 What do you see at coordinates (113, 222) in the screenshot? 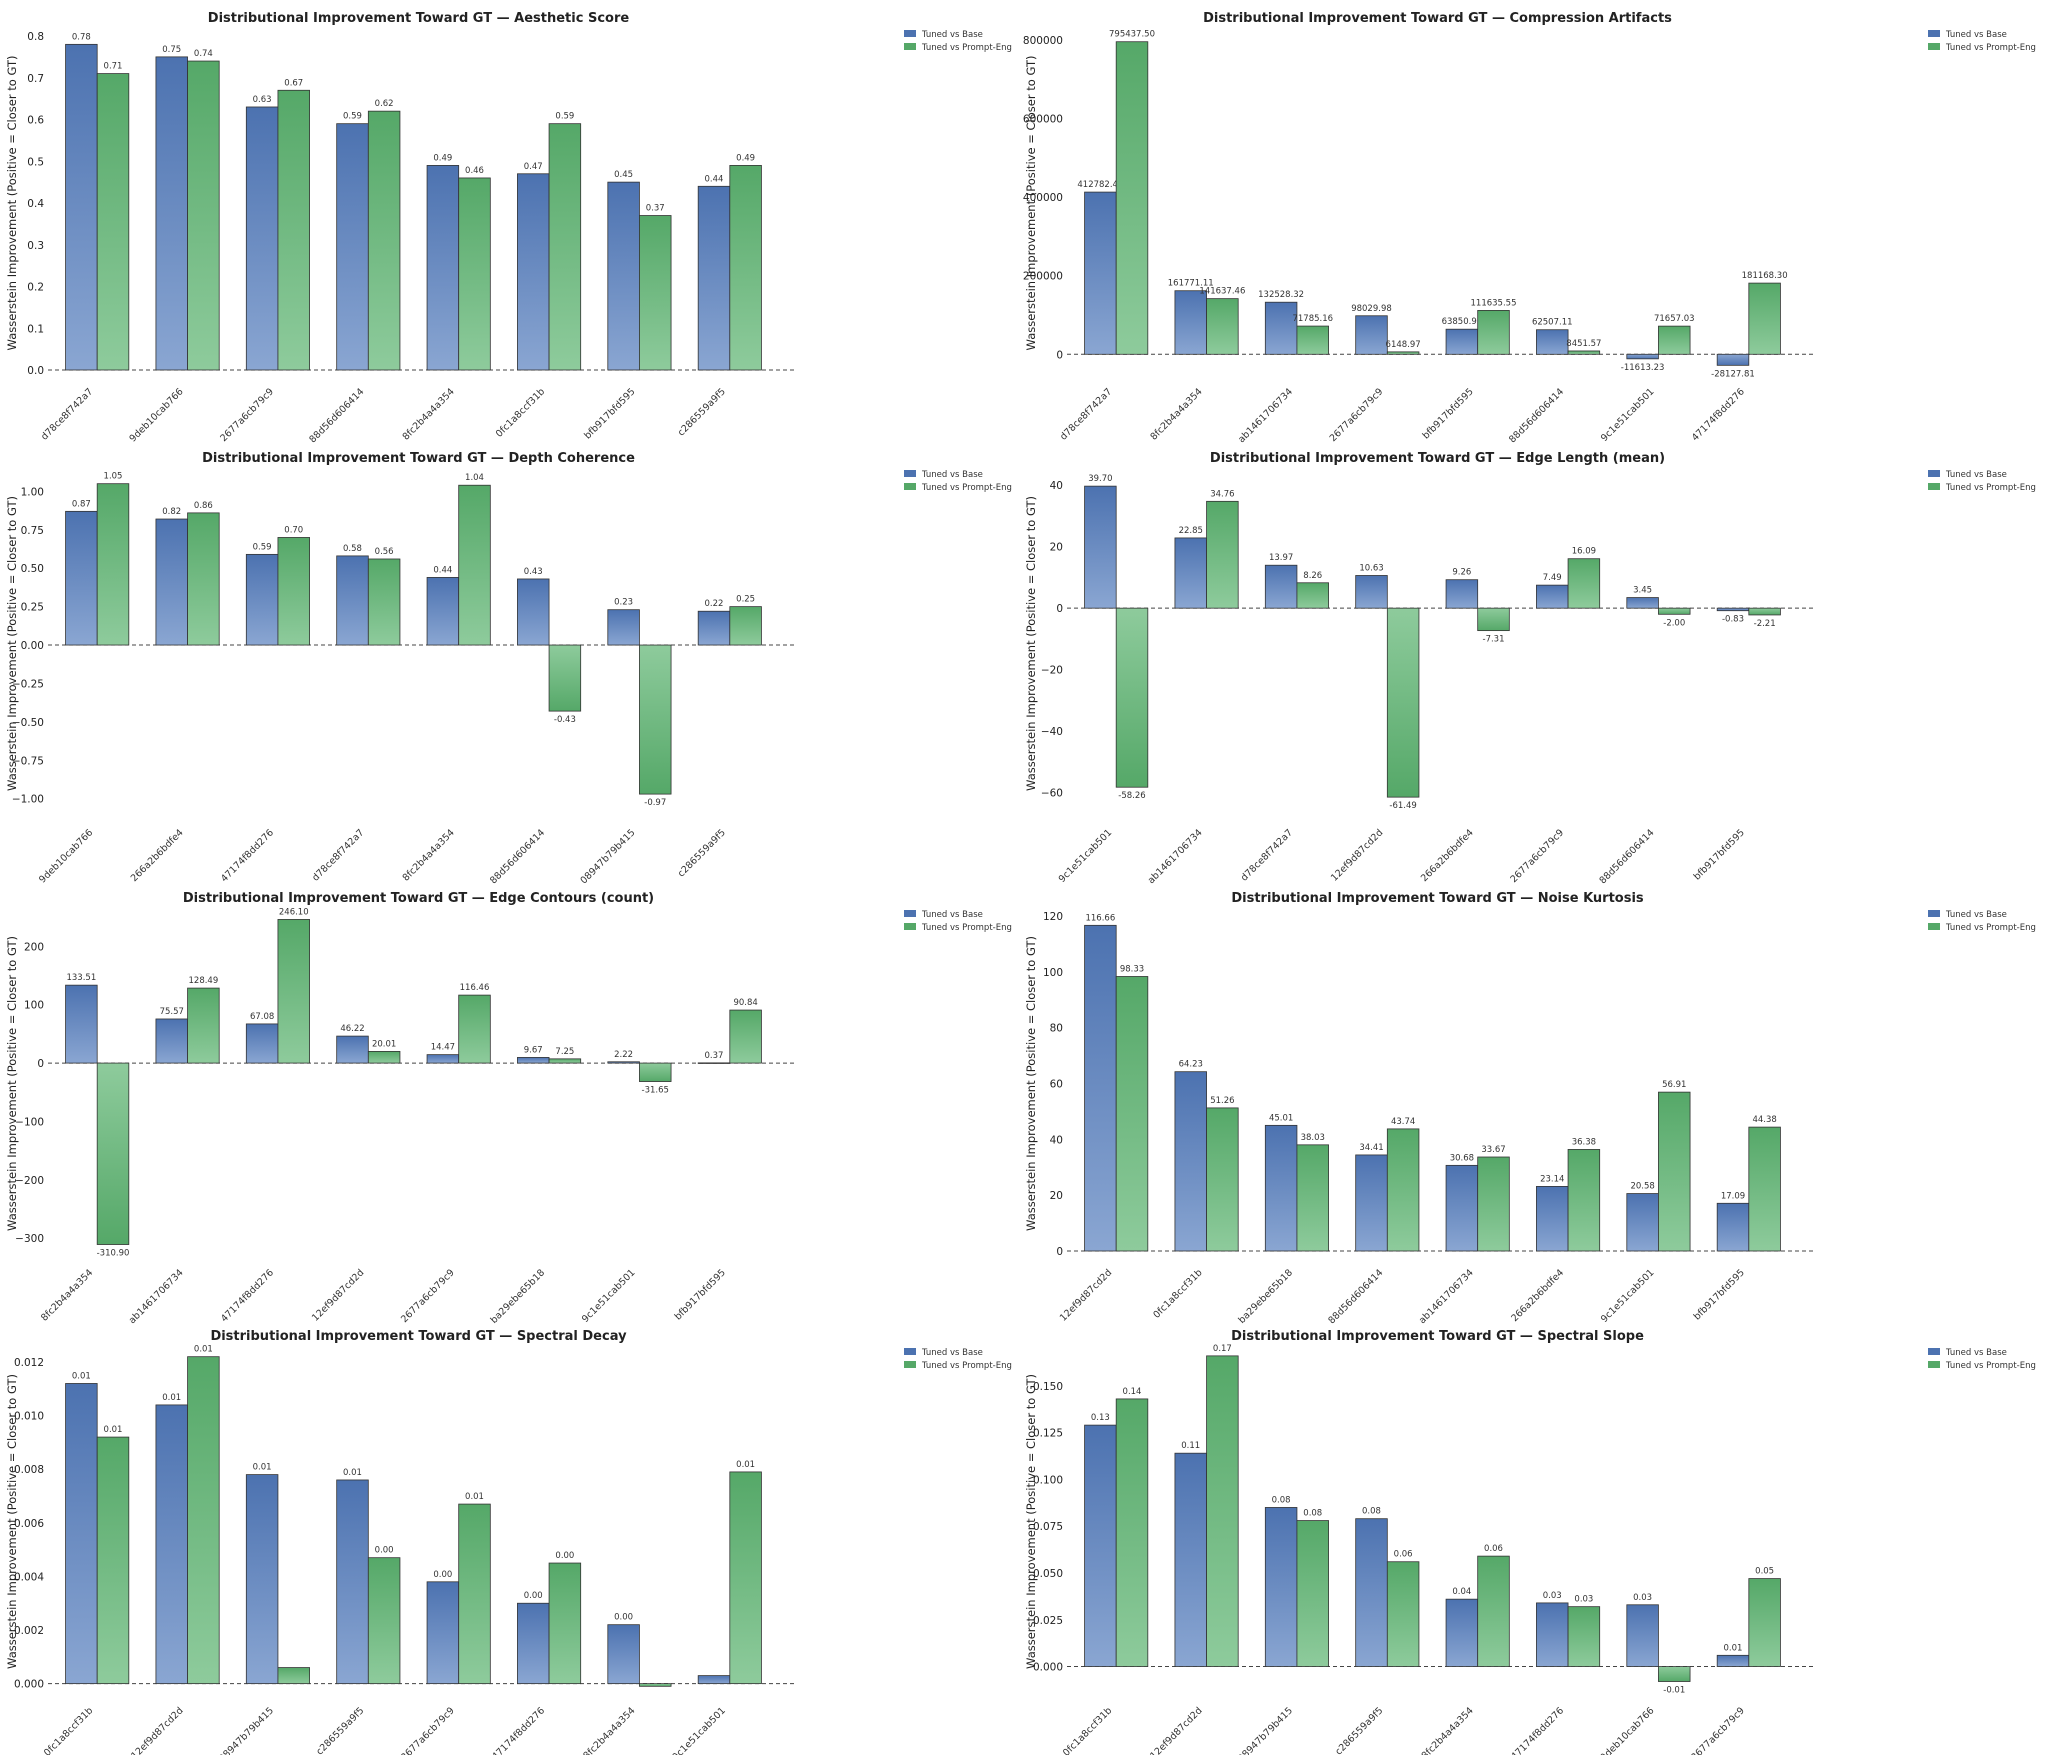
I see `bar-tuned-vs-prompt-eng-d78ce8f742a7` at bounding box center [113, 222].